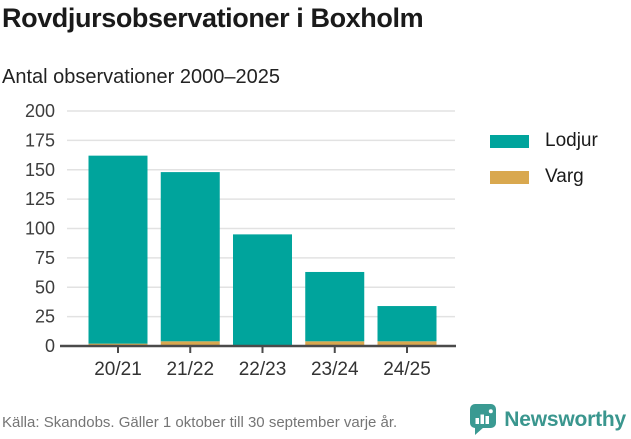  I want to click on x-axis-label: 20/21, so click(118, 369).